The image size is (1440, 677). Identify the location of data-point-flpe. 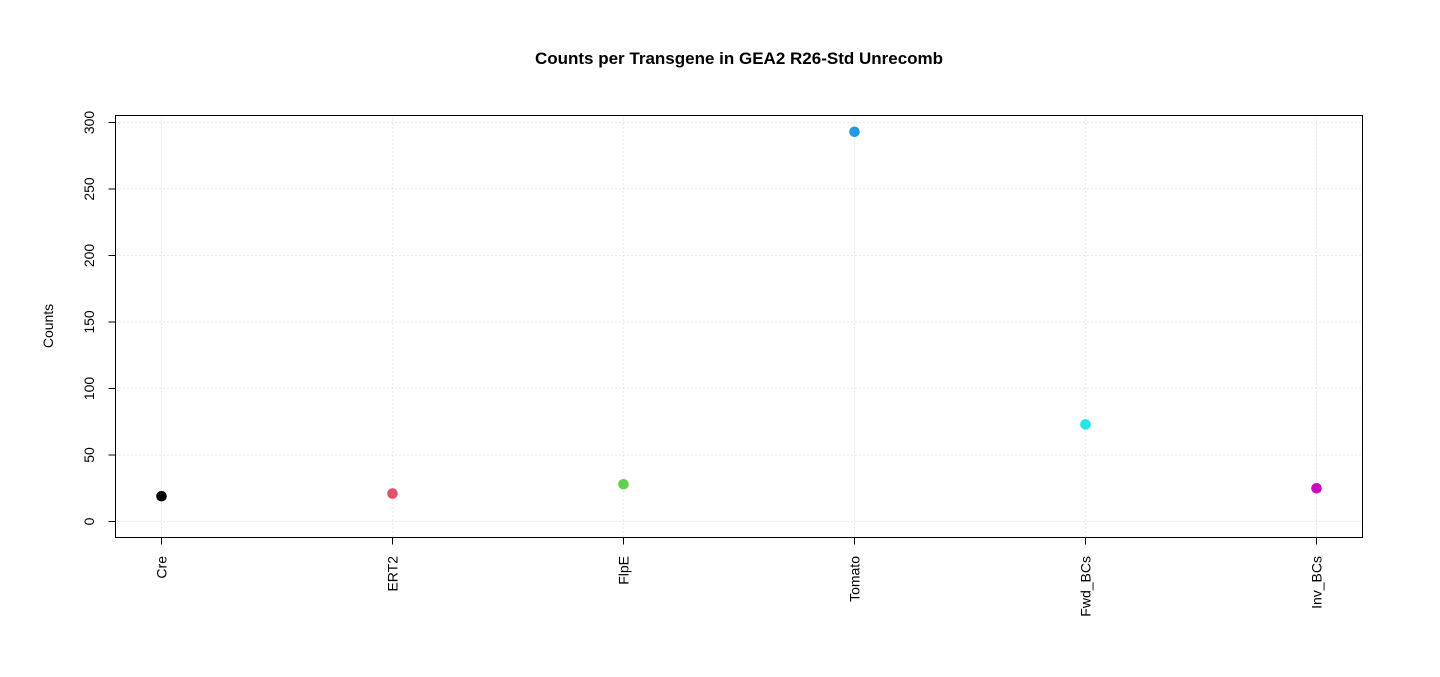
(623, 484).